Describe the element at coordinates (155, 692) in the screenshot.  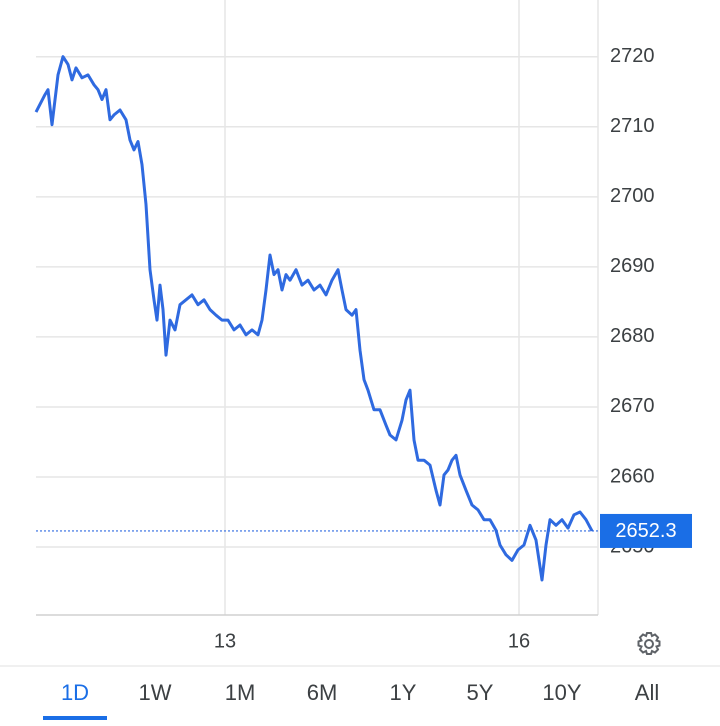
I see `range-button: 1W` at that location.